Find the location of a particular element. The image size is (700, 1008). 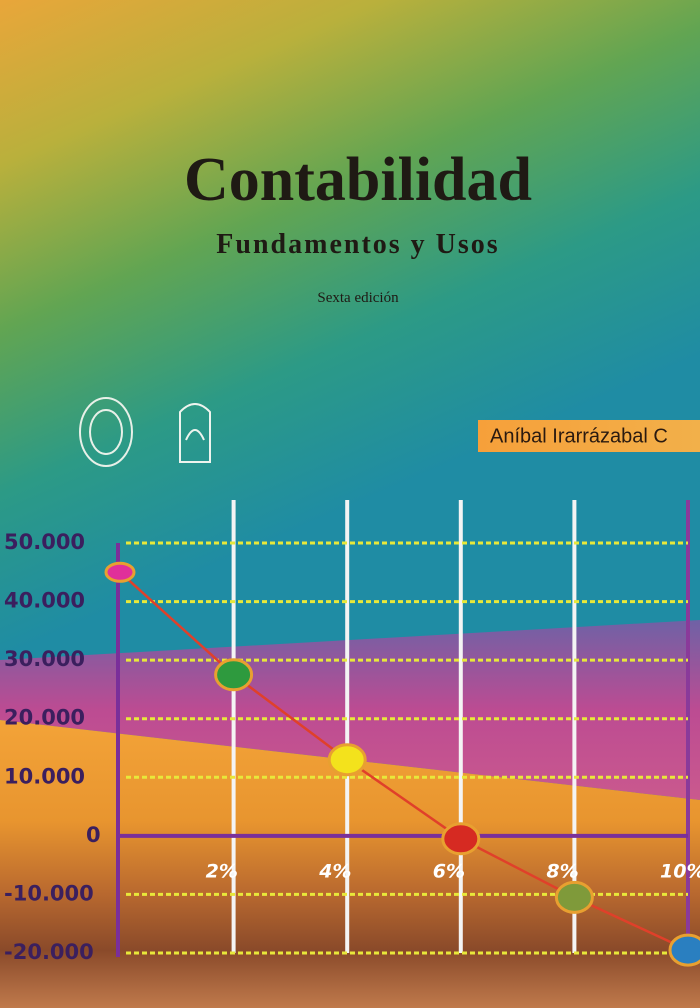

x-tick-label: 8% is located at coordinates (562, 872).